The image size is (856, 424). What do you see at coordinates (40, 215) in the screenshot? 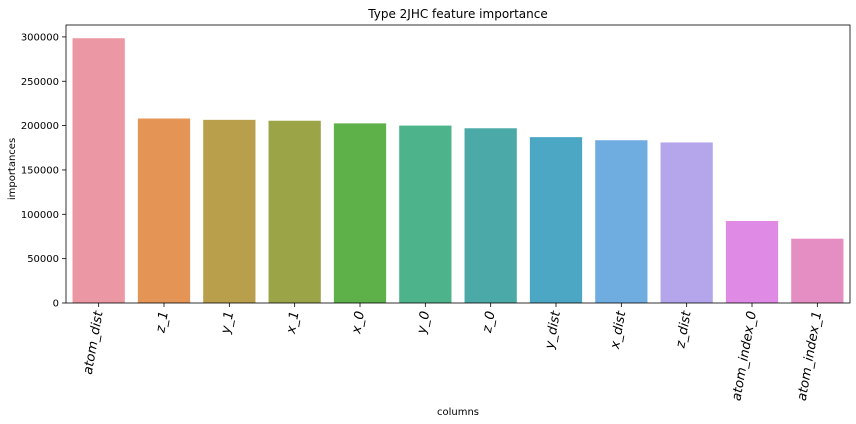
I see `y-tick-label: 100000` at bounding box center [40, 215].